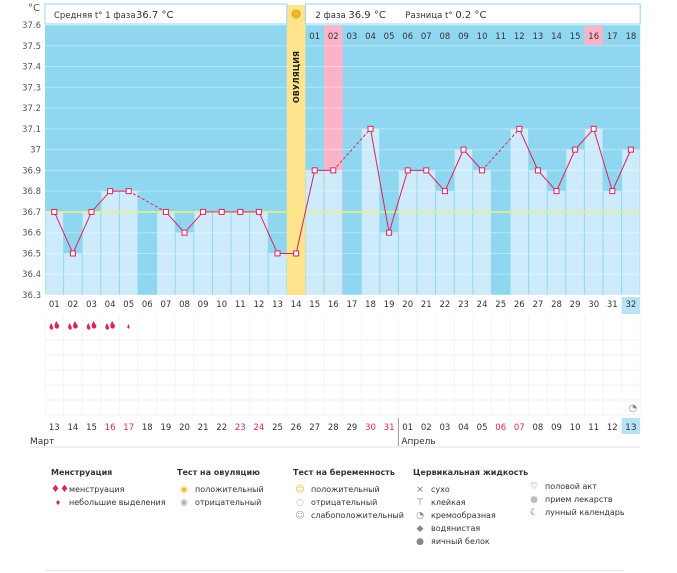 Image resolution: width=677 pixels, height=573 pixels. I want to click on cycle-day-label: 16, so click(333, 305).